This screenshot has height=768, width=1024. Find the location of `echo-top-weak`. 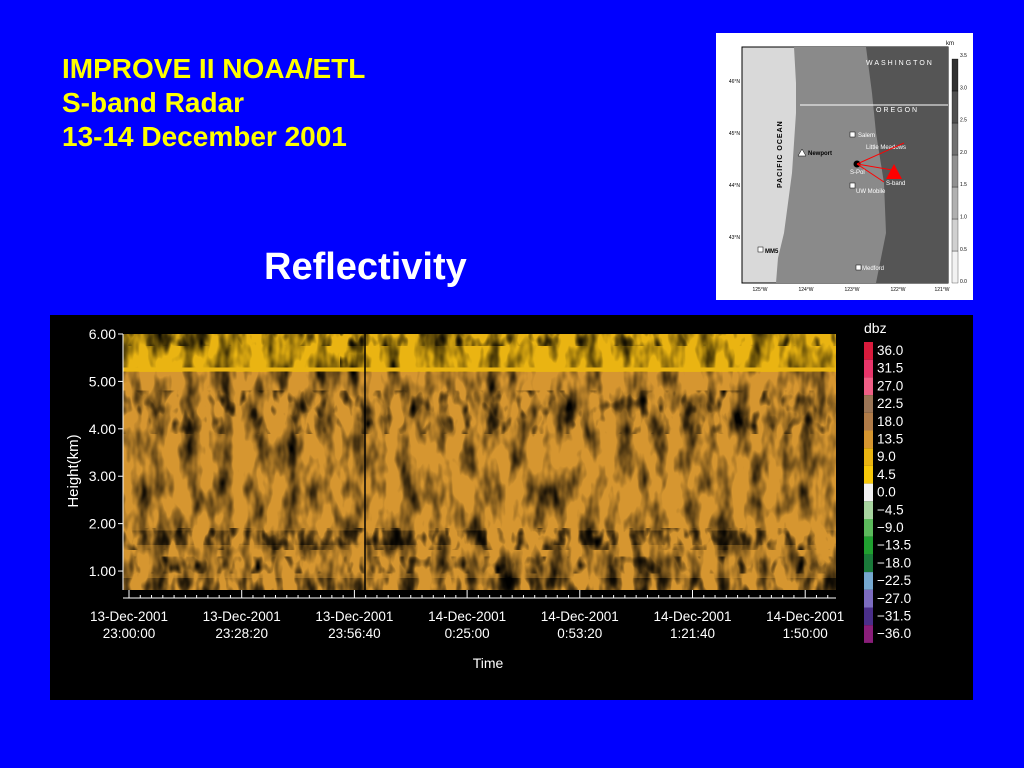

echo-top-weak is located at coordinates (479, 340).